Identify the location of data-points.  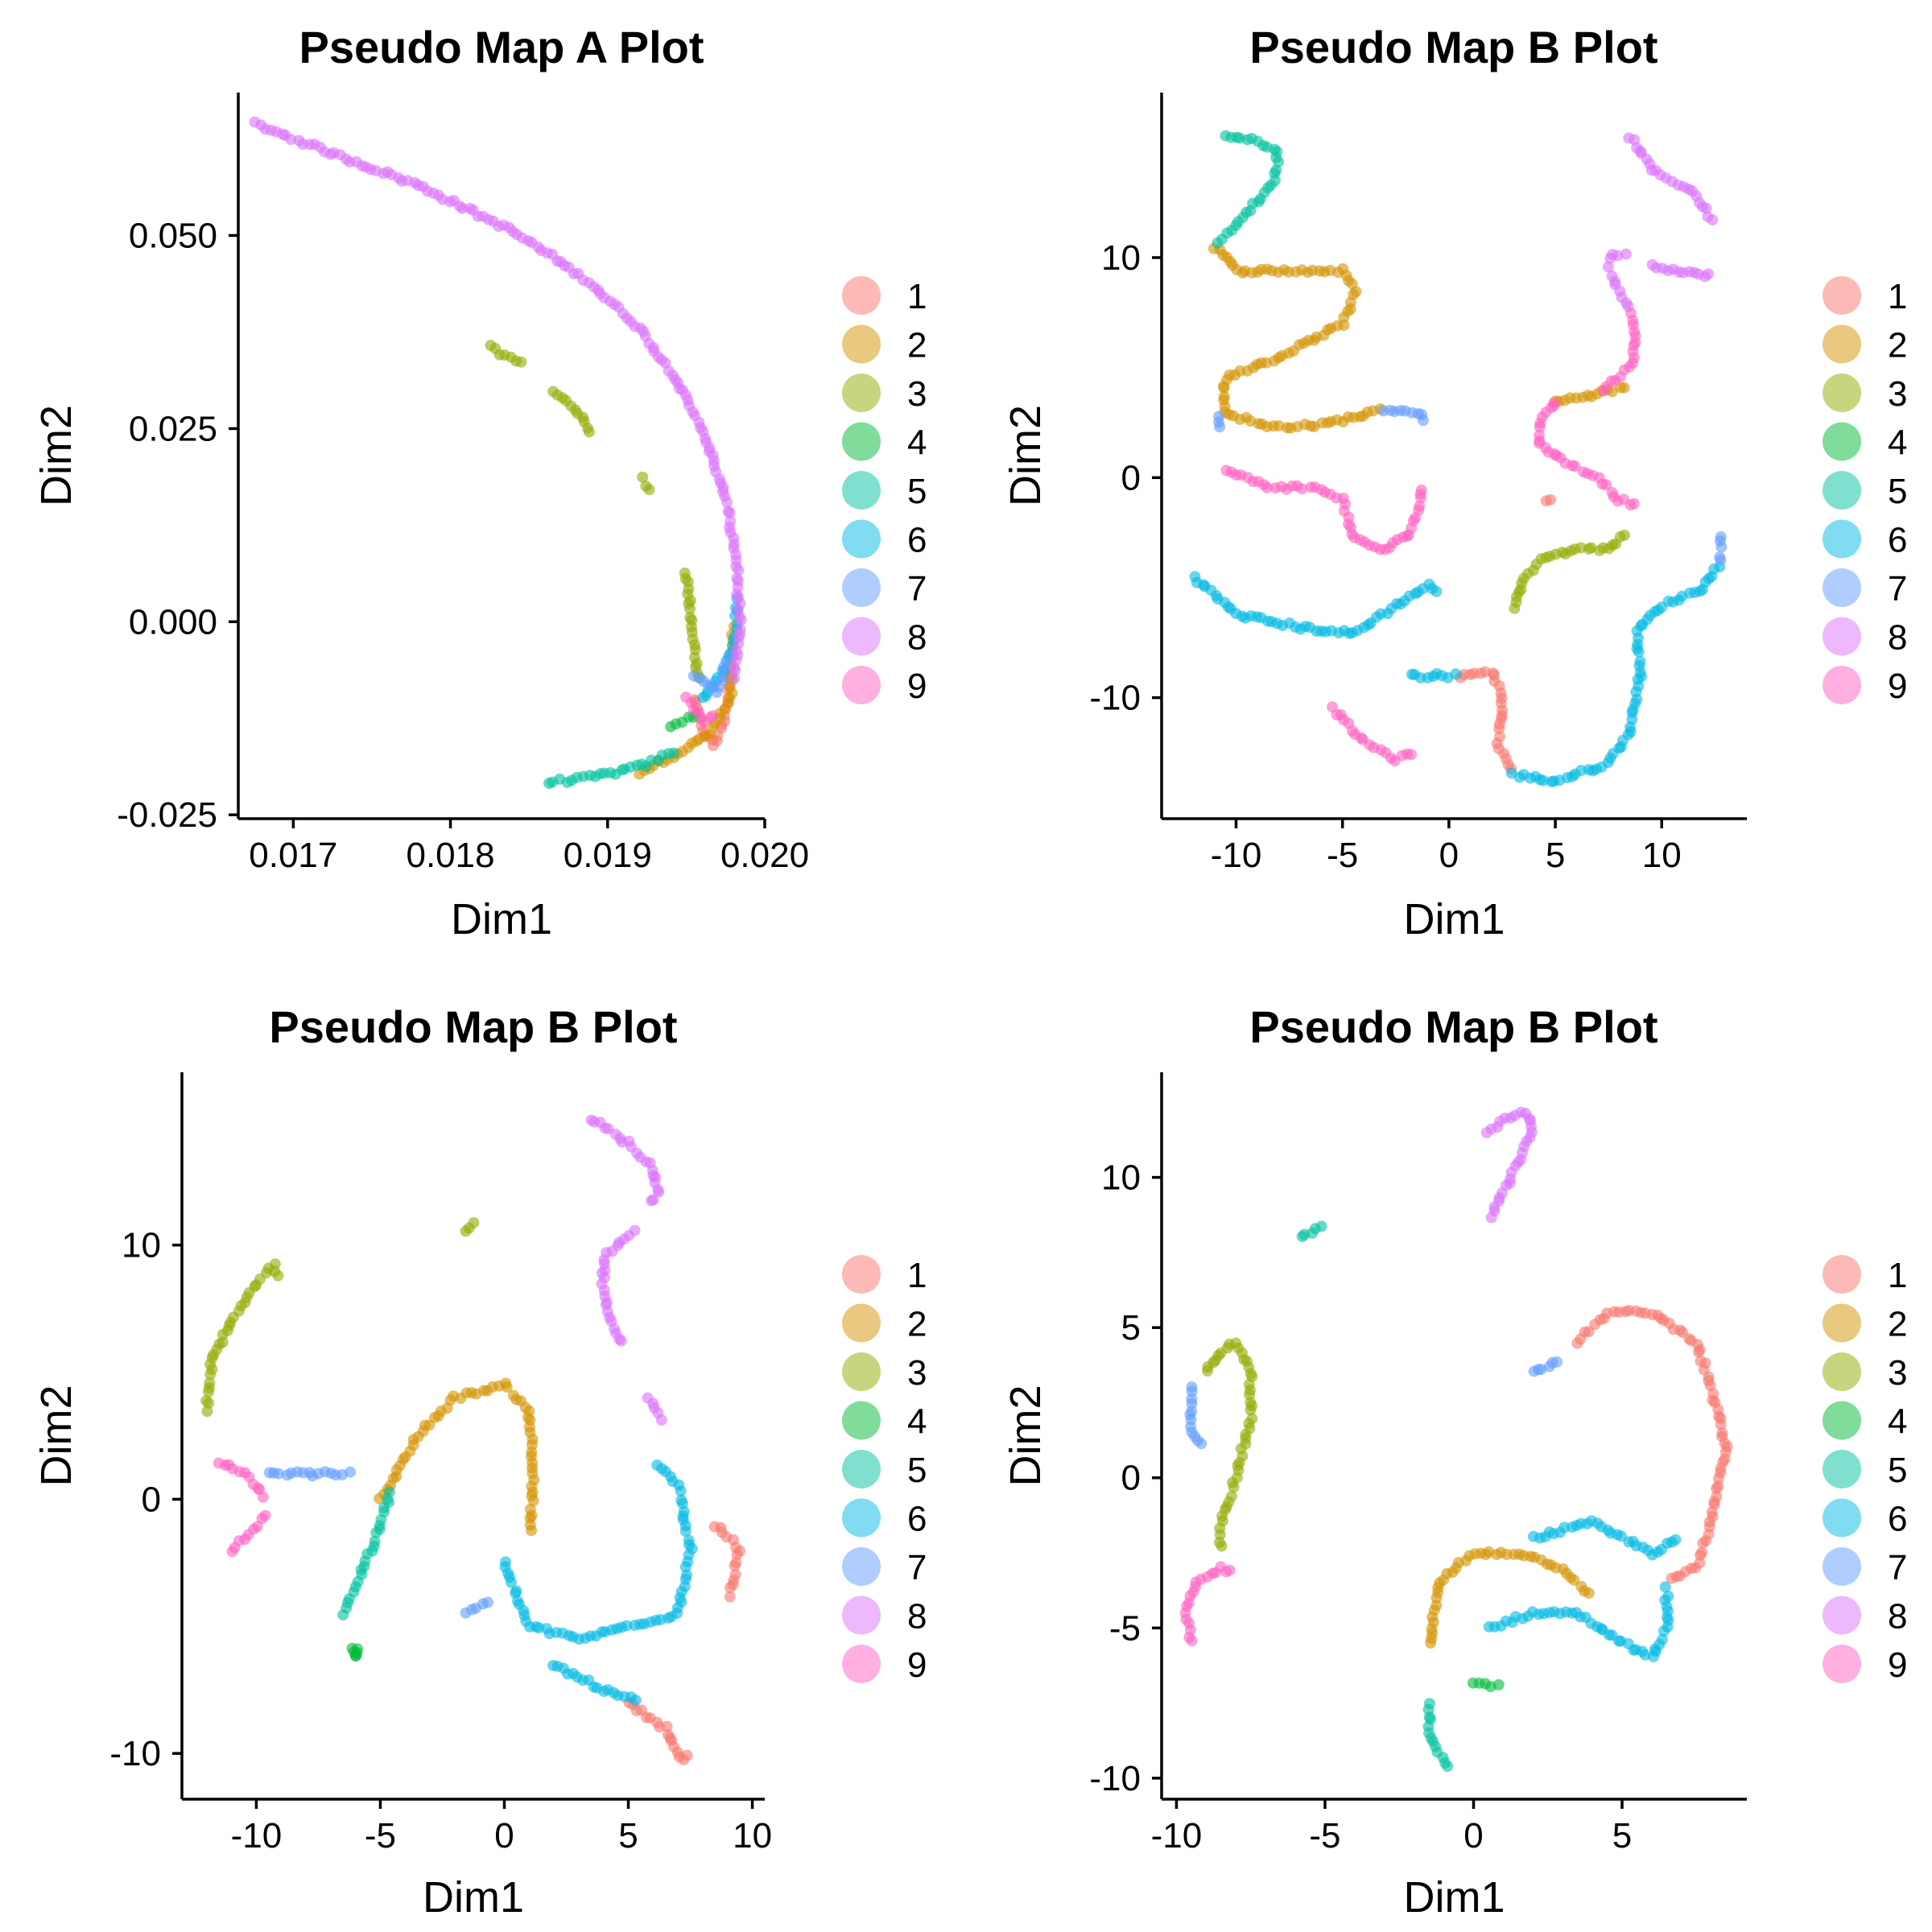
(498, 453).